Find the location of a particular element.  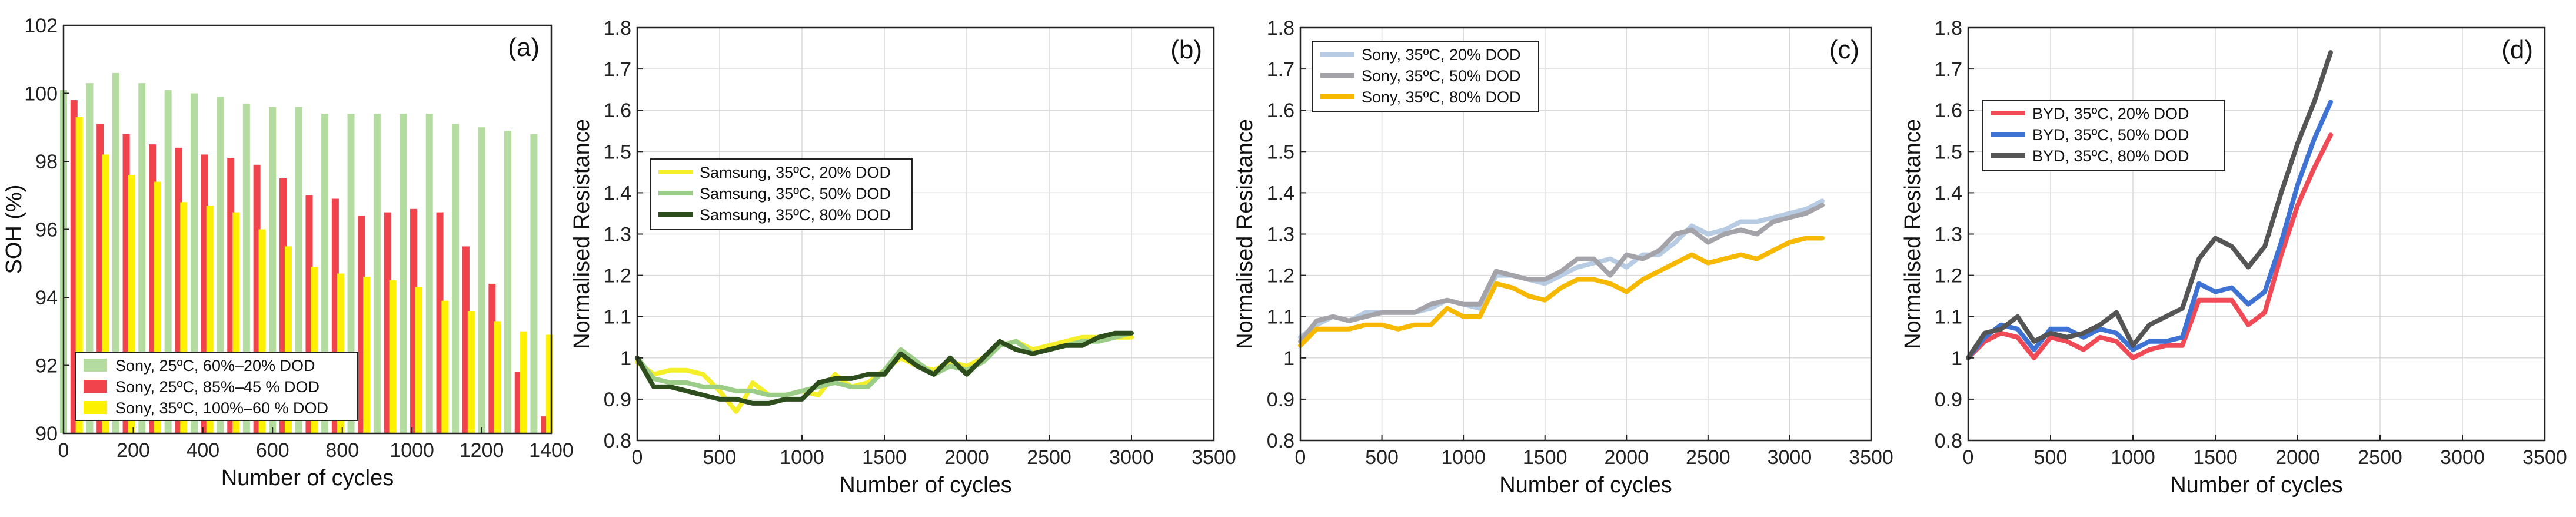

x-tick-label: 1200 is located at coordinates (482, 450).